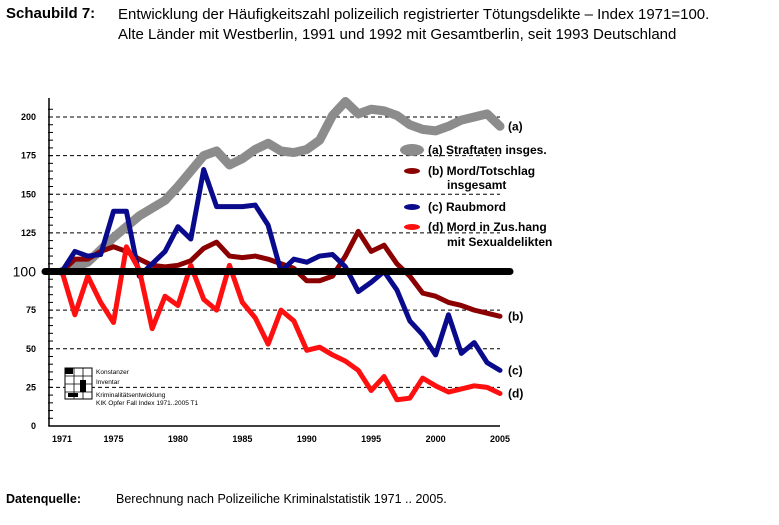 The height and width of the screenshot is (525, 779). I want to click on y-tick-label-200: 200, so click(28, 117).